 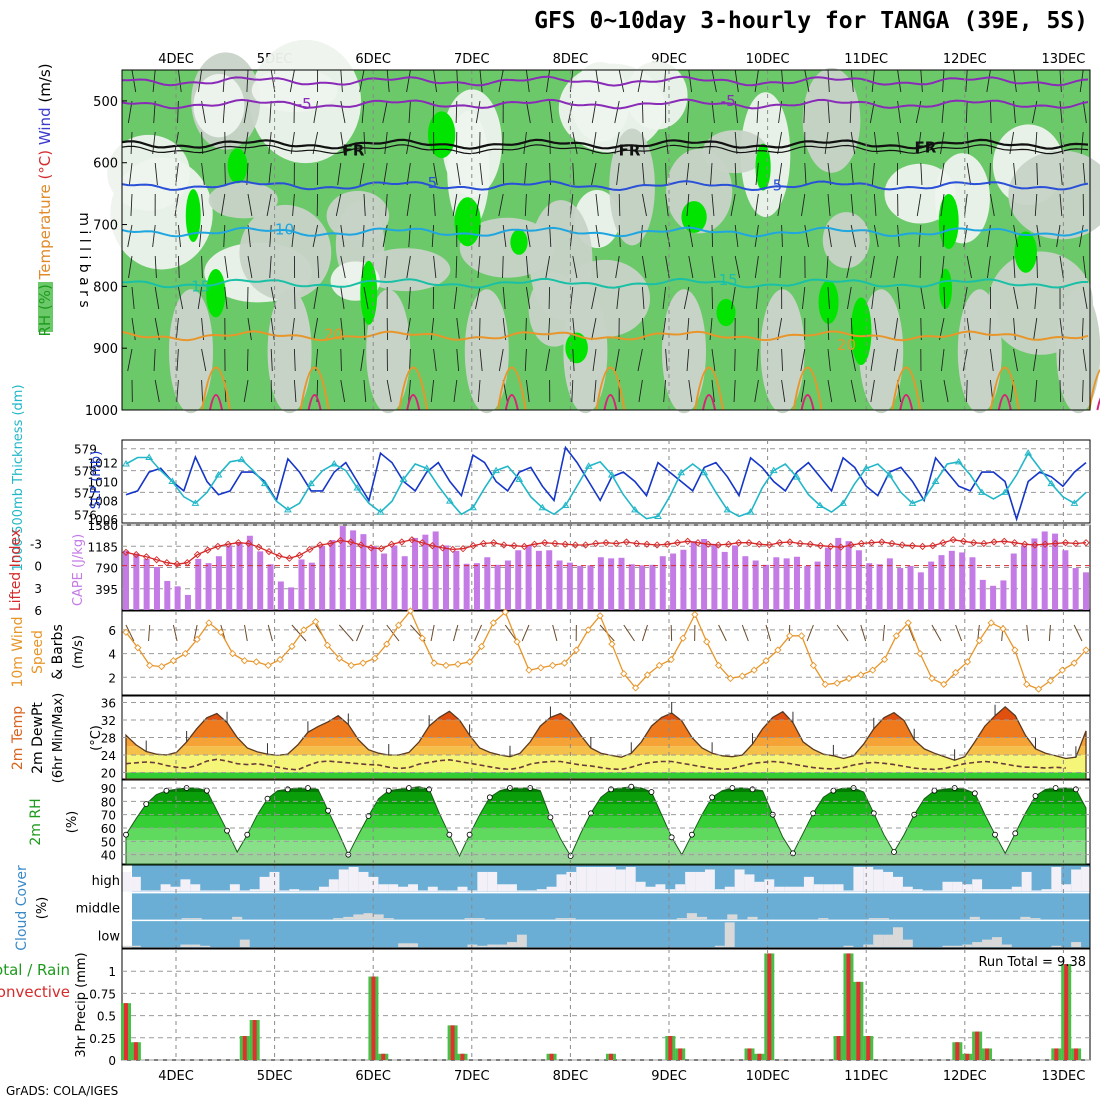 I want to click on isotherm-loop, so click(x=216, y=402).